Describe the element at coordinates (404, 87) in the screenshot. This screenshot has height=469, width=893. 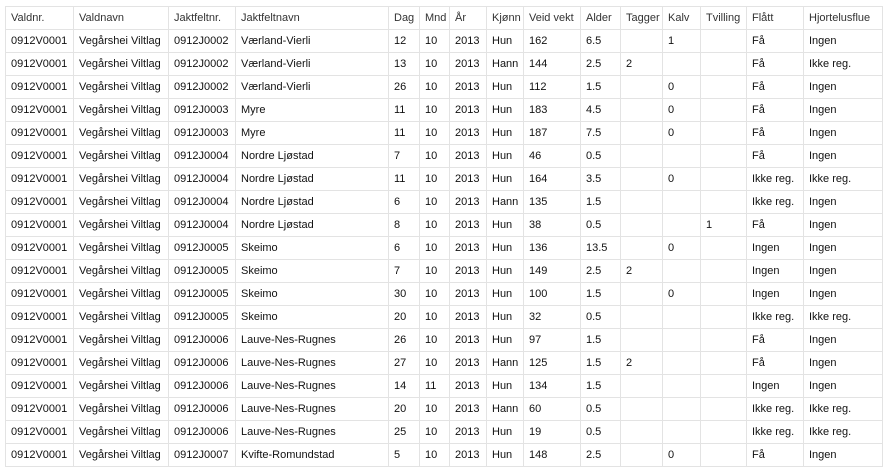
I see `cell-dag: 26` at that location.